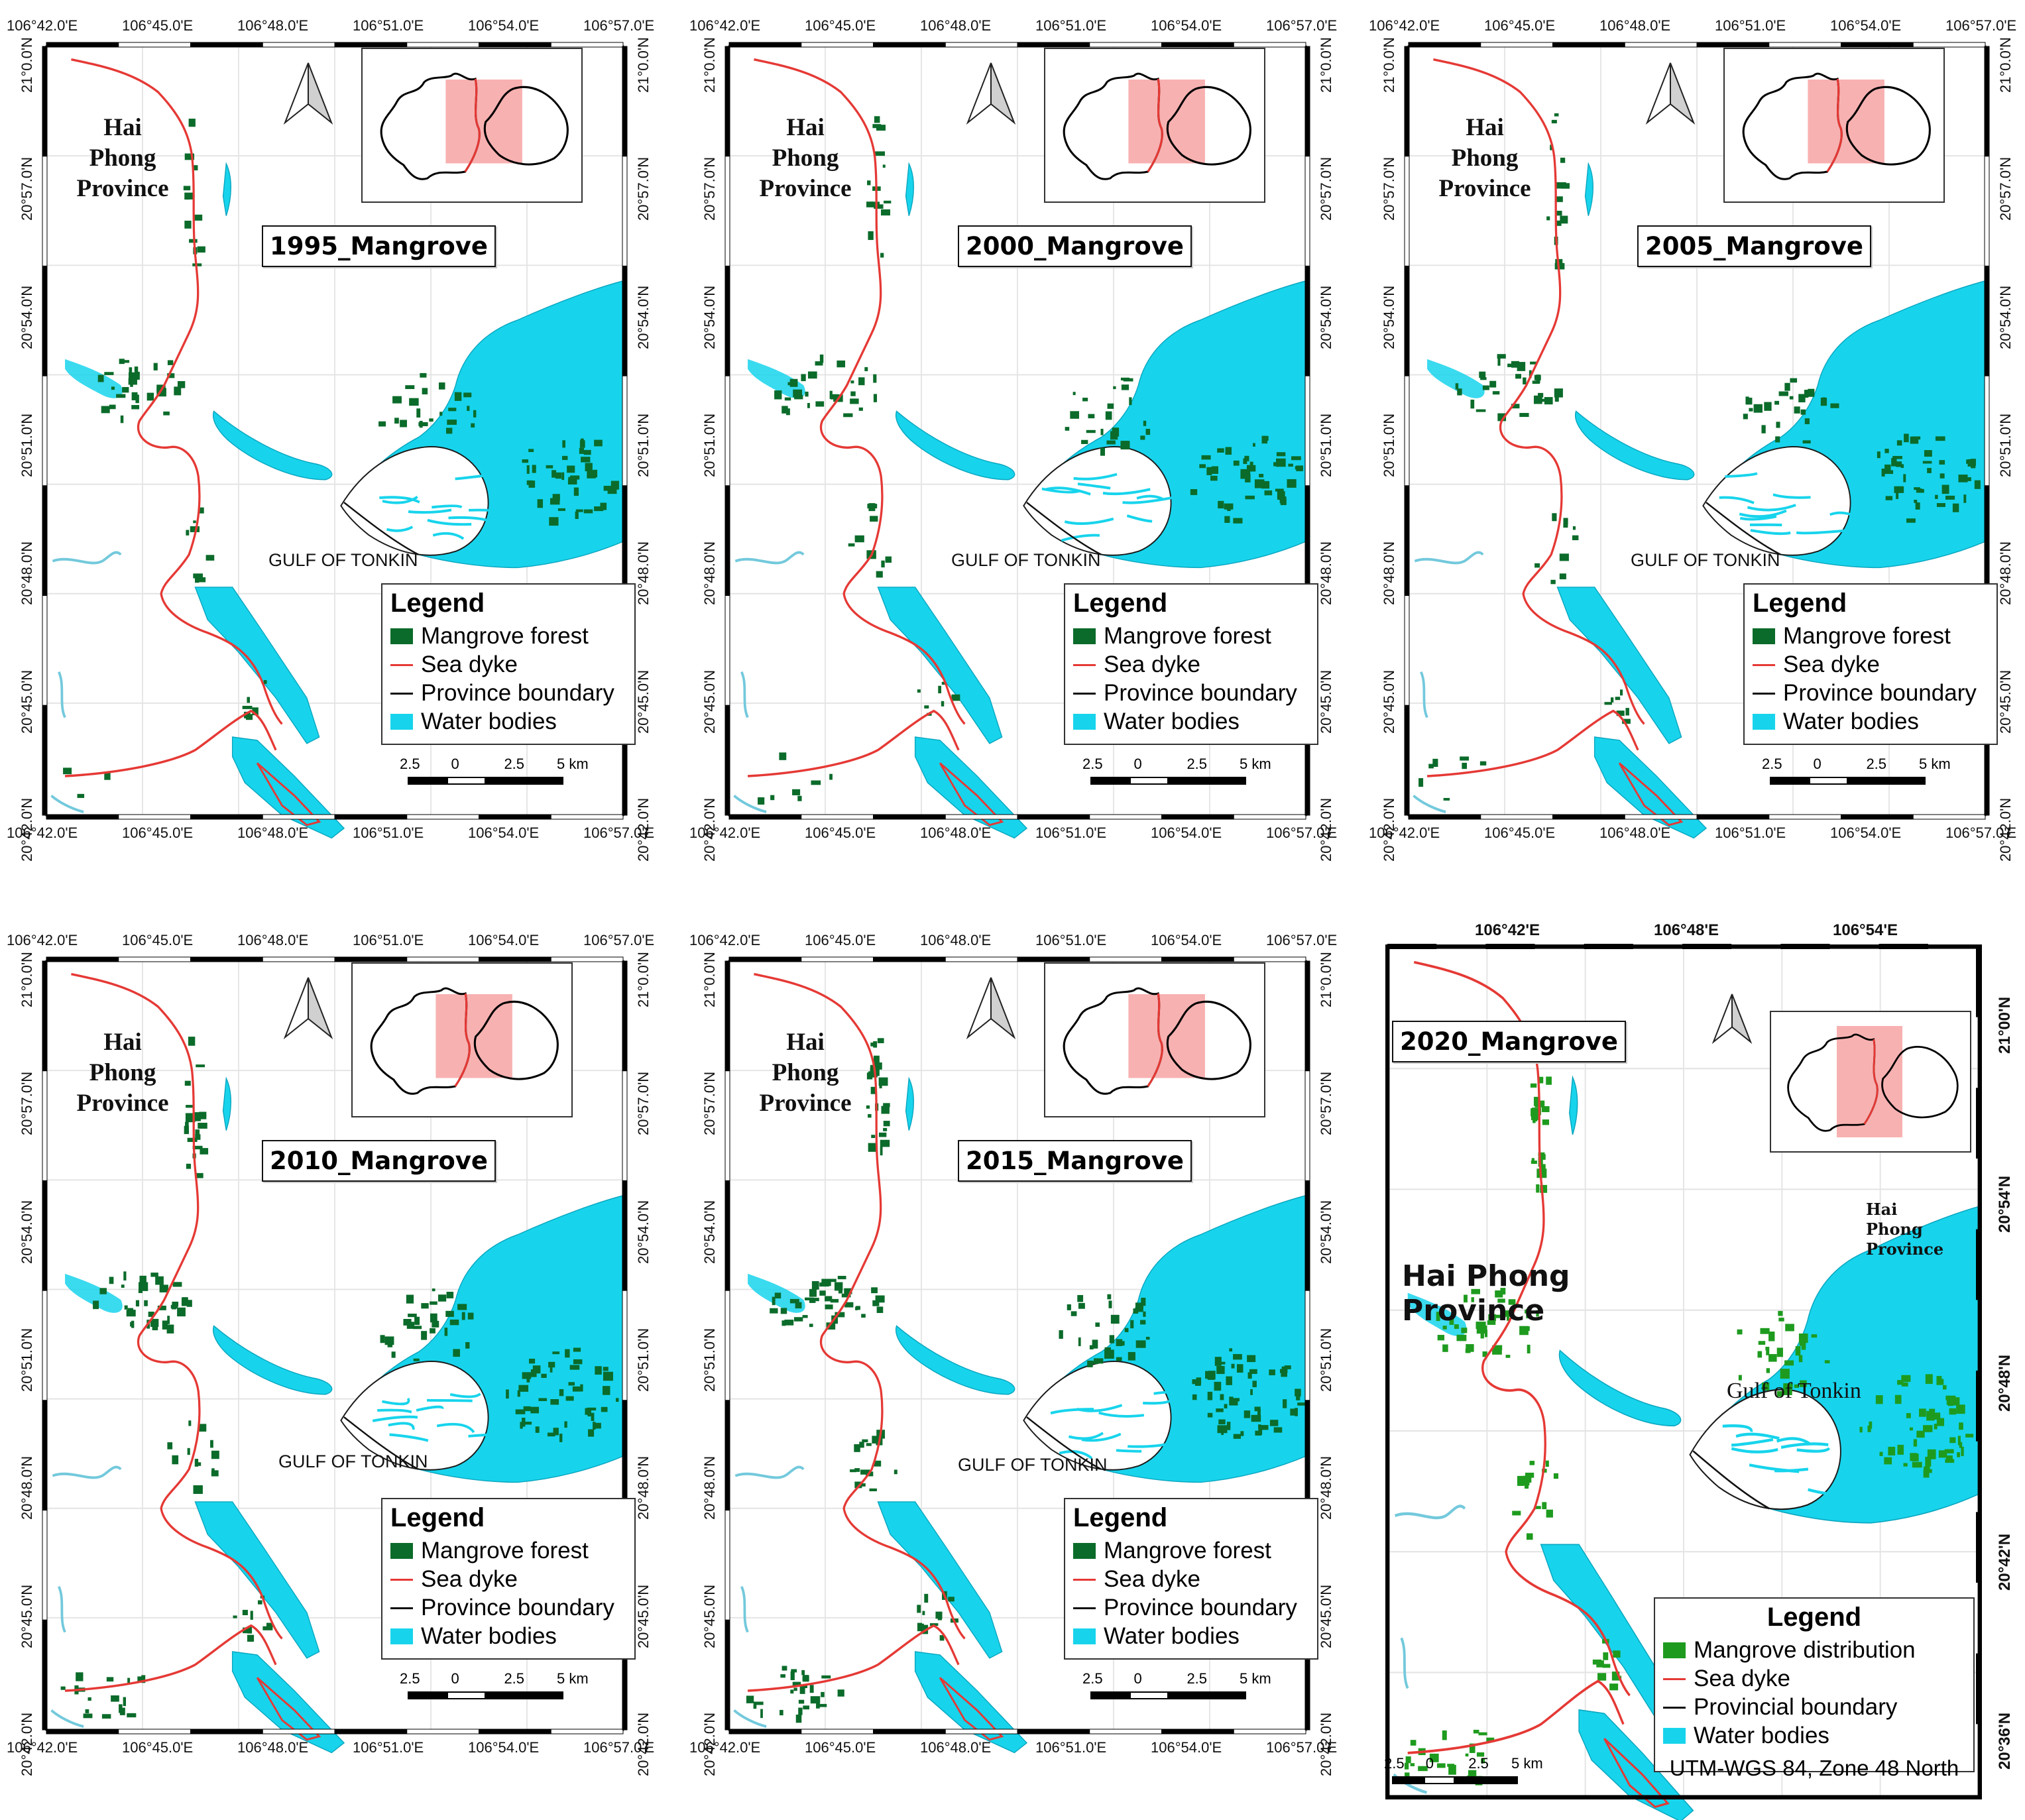 The image size is (2025, 1820). I want to click on longitude-label: 106°51.0'E, so click(388, 25).